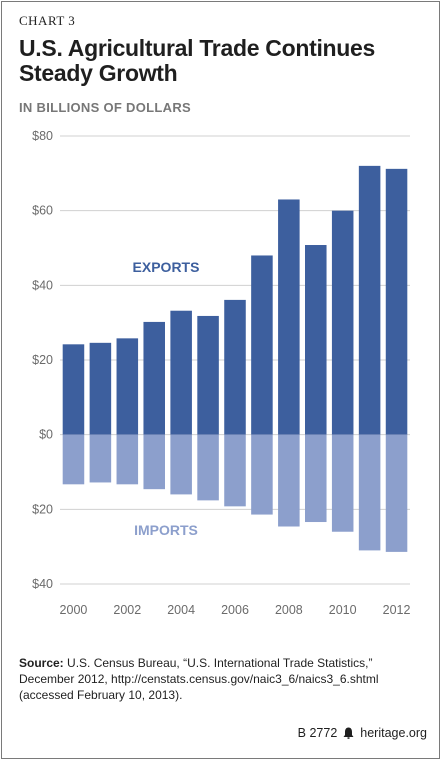  Describe the element at coordinates (393, 733) in the screenshot. I see `site-name: heritage.org` at that location.